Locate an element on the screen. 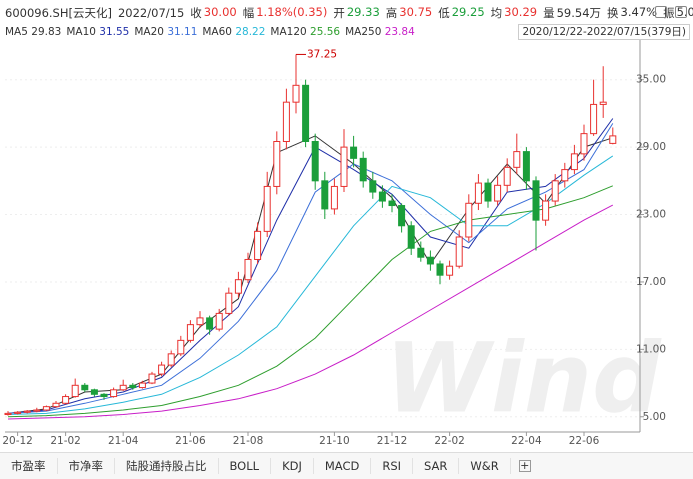 The height and width of the screenshot is (479, 693). add-tab: + is located at coordinates (524, 465).